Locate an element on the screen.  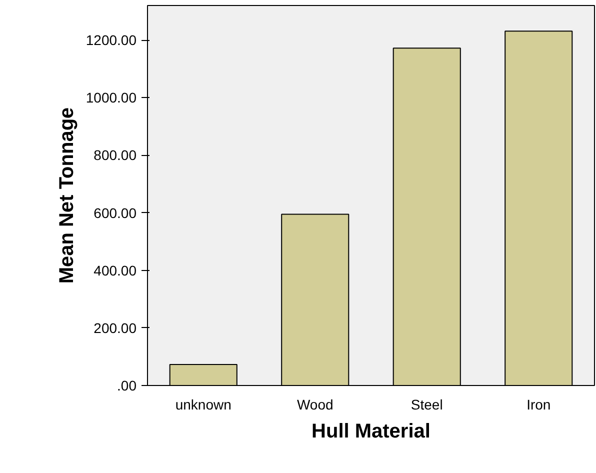
y-tick-label: 600.00 is located at coordinates (115, 212).